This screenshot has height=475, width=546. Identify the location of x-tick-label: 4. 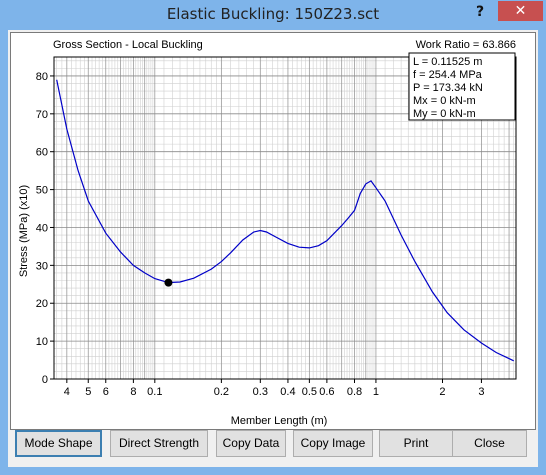
(67, 392).